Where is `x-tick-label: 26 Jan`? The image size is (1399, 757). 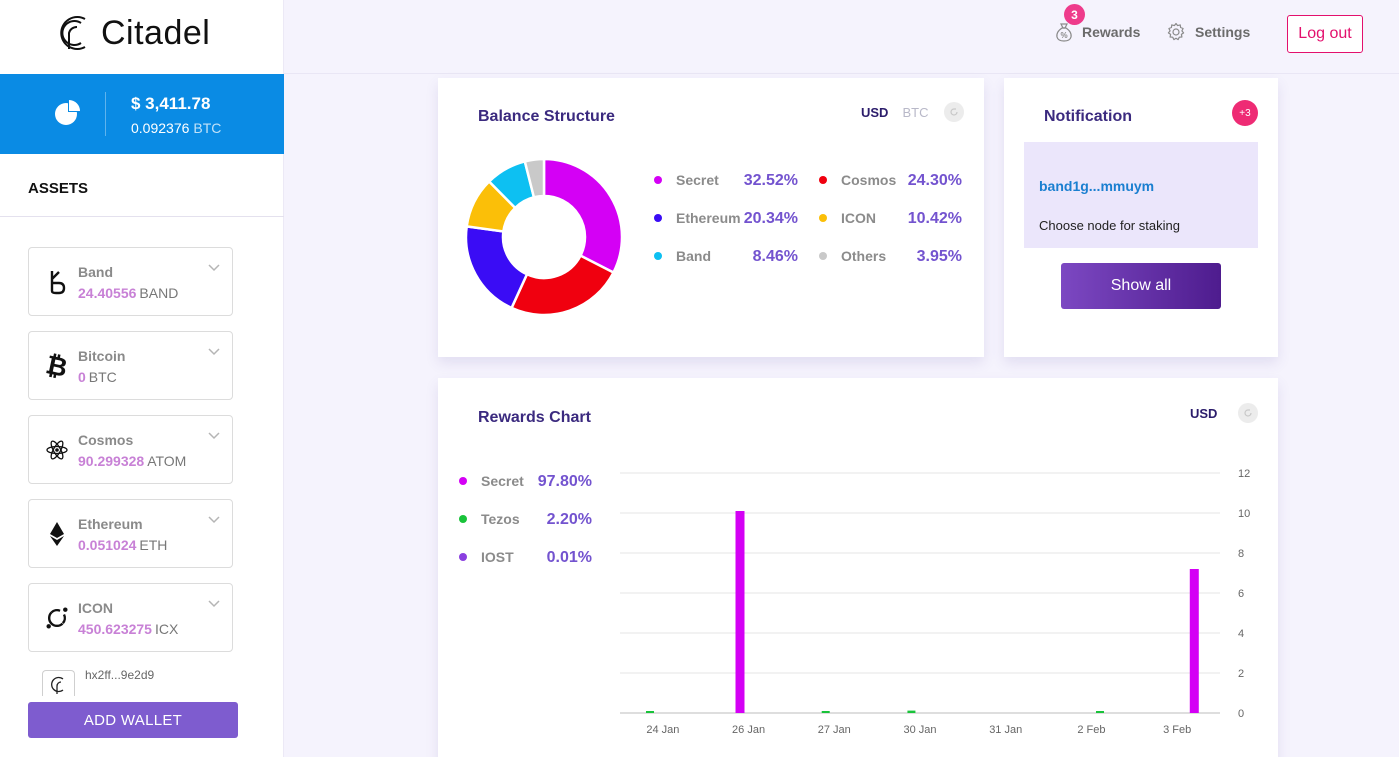
x-tick-label: 26 Jan is located at coordinates (748, 730).